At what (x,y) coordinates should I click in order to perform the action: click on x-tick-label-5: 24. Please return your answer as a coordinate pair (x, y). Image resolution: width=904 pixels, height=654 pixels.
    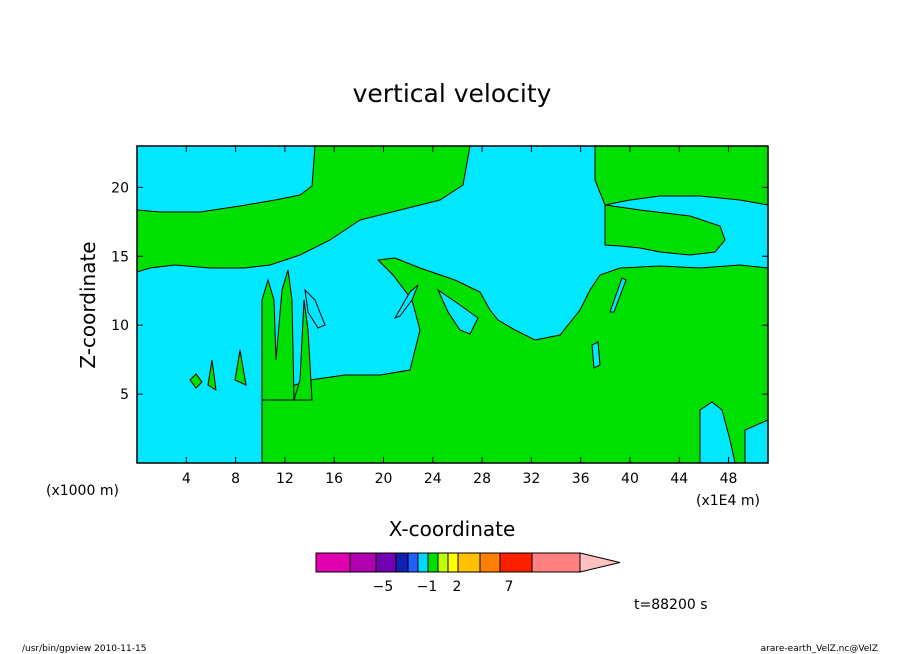
    Looking at the image, I should click on (433, 479).